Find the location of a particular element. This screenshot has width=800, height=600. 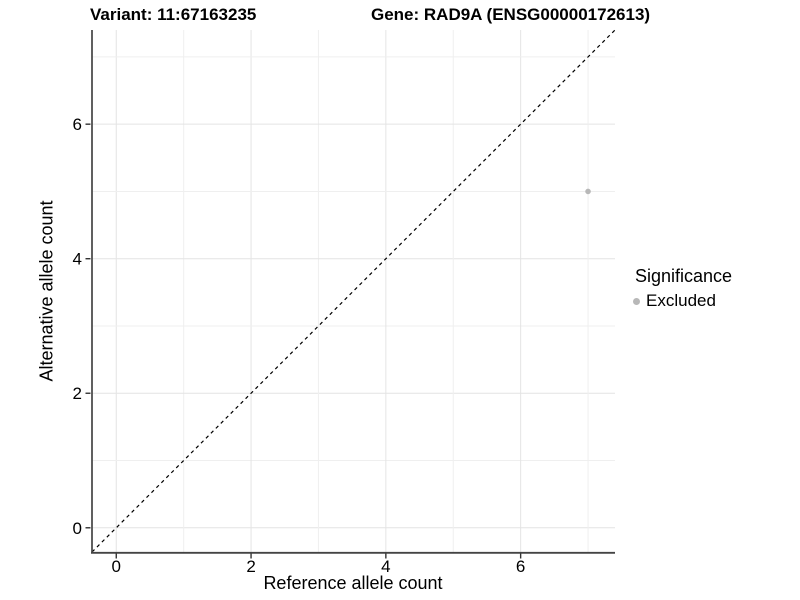

legend-item-excluded: Excluded is located at coordinates (682, 301).